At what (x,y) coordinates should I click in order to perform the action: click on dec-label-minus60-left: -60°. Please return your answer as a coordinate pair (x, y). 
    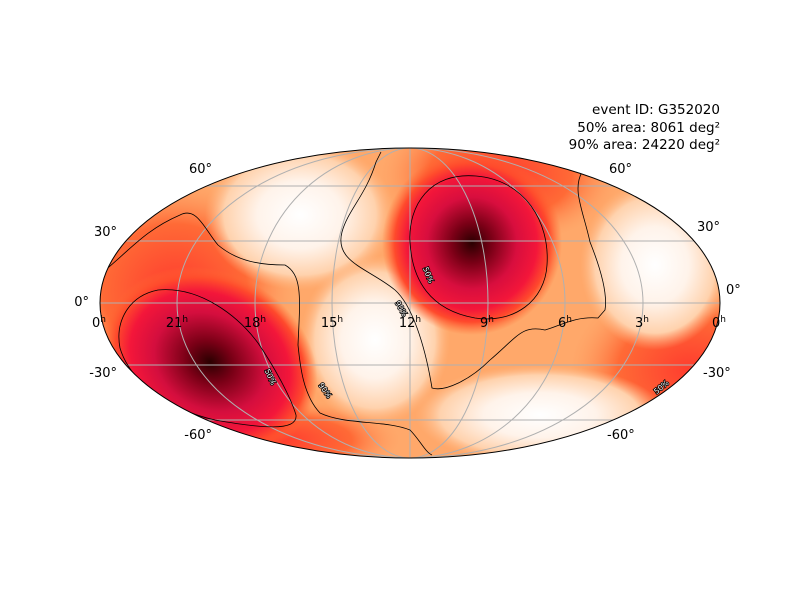
    Looking at the image, I should click on (198, 435).